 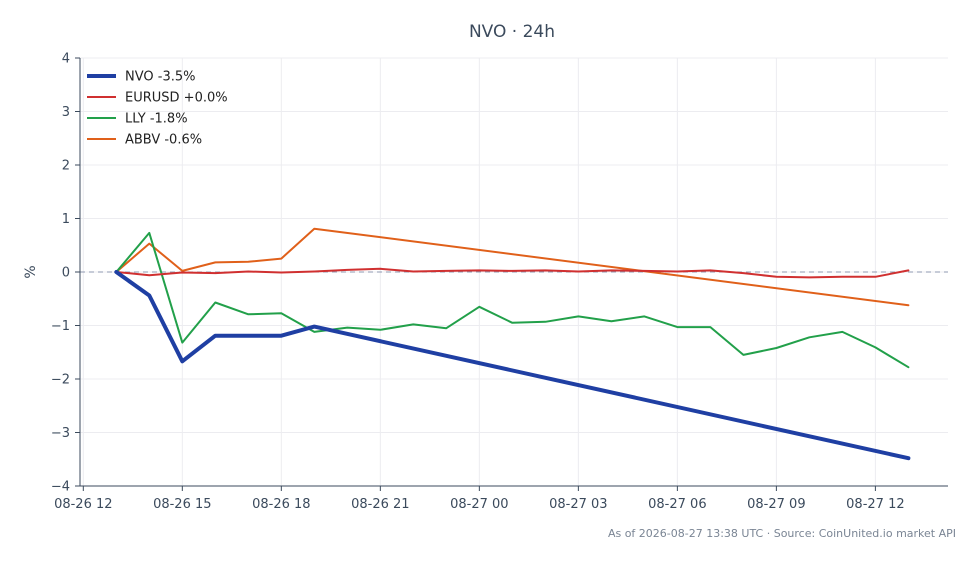 What do you see at coordinates (512, 32) in the screenshot?
I see `chart-title: NVO · 24h` at bounding box center [512, 32].